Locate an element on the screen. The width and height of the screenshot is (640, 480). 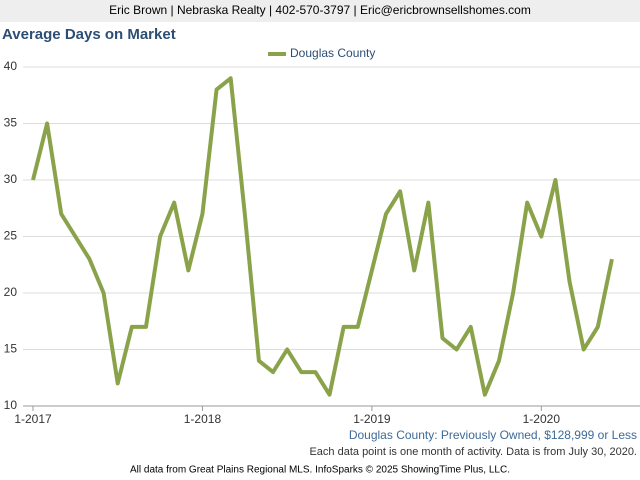
legend-label: Douglas County is located at coordinates (332, 53).